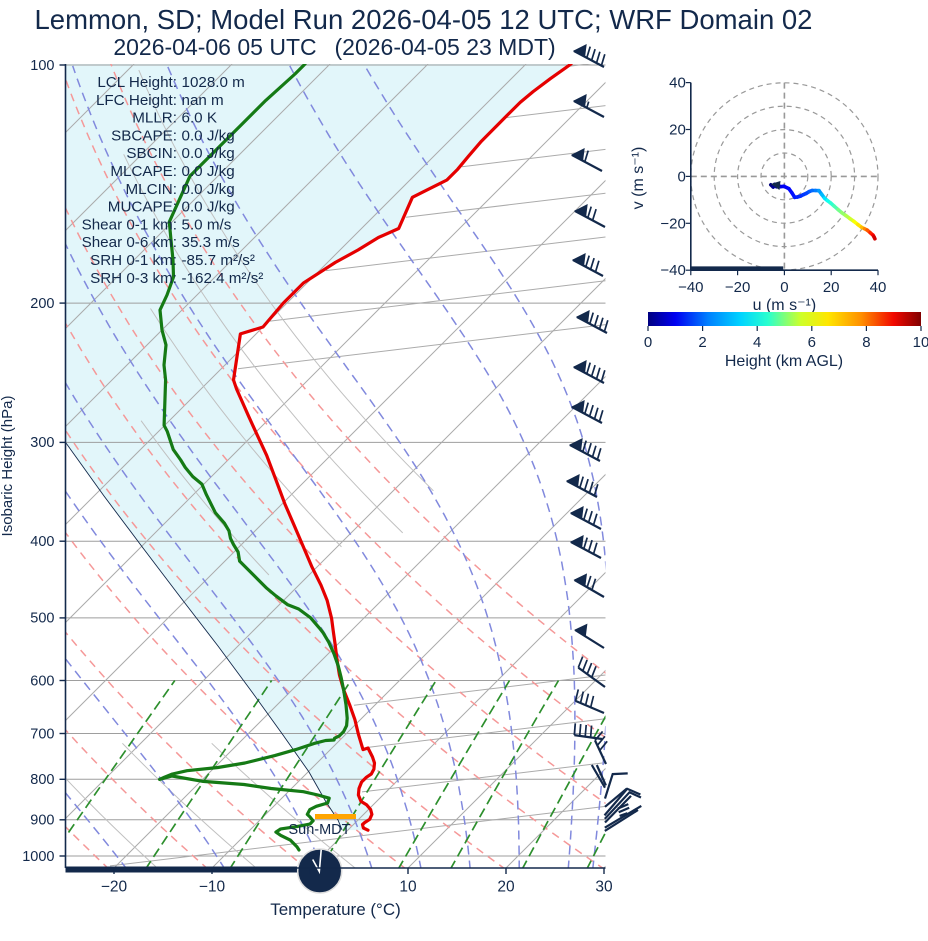 The height and width of the screenshot is (941, 928). I want to click on svg-text: 600, so click(42, 681).